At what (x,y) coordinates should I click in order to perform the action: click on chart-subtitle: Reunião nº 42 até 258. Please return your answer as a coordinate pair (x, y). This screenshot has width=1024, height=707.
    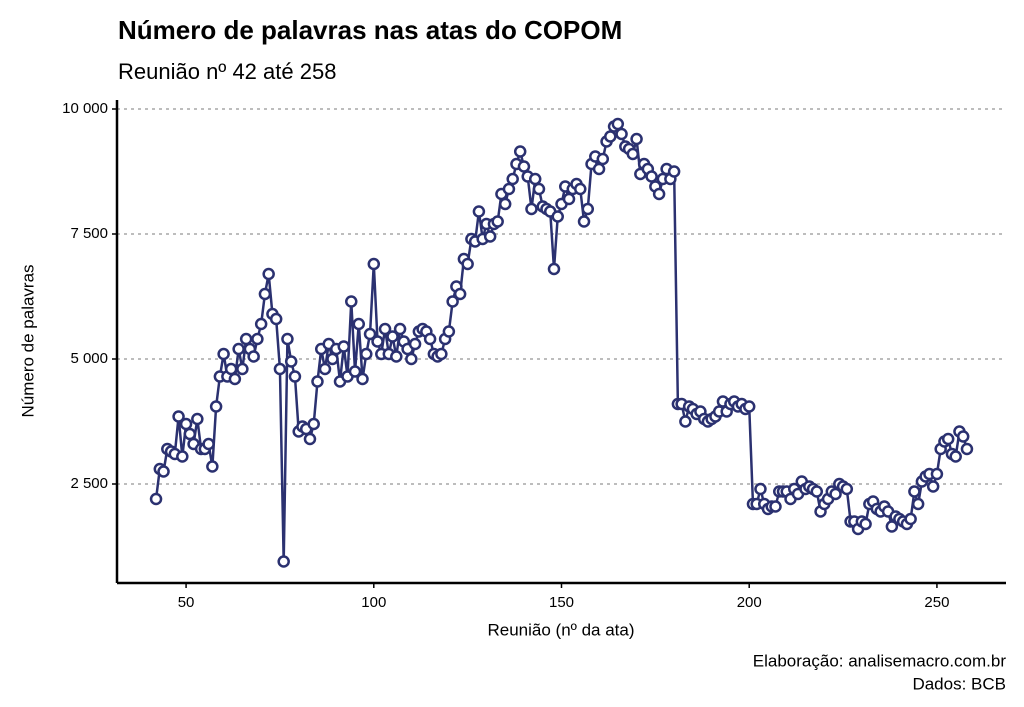
    Looking at the image, I should click on (227, 71).